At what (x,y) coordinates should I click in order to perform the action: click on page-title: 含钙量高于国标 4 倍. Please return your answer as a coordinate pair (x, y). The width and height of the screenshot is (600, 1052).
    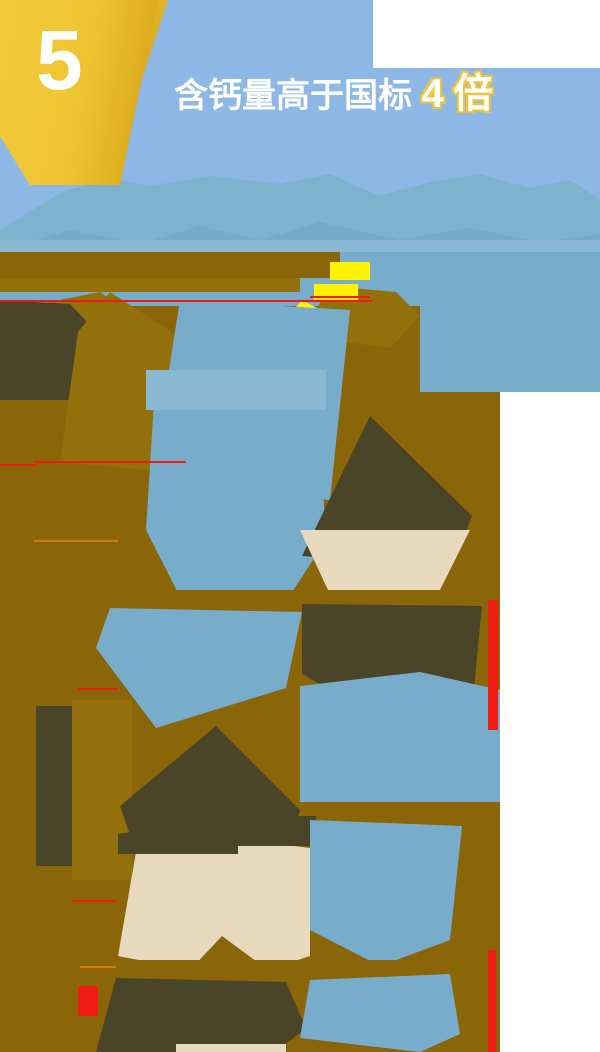
    Looking at the image, I should click on (333, 94).